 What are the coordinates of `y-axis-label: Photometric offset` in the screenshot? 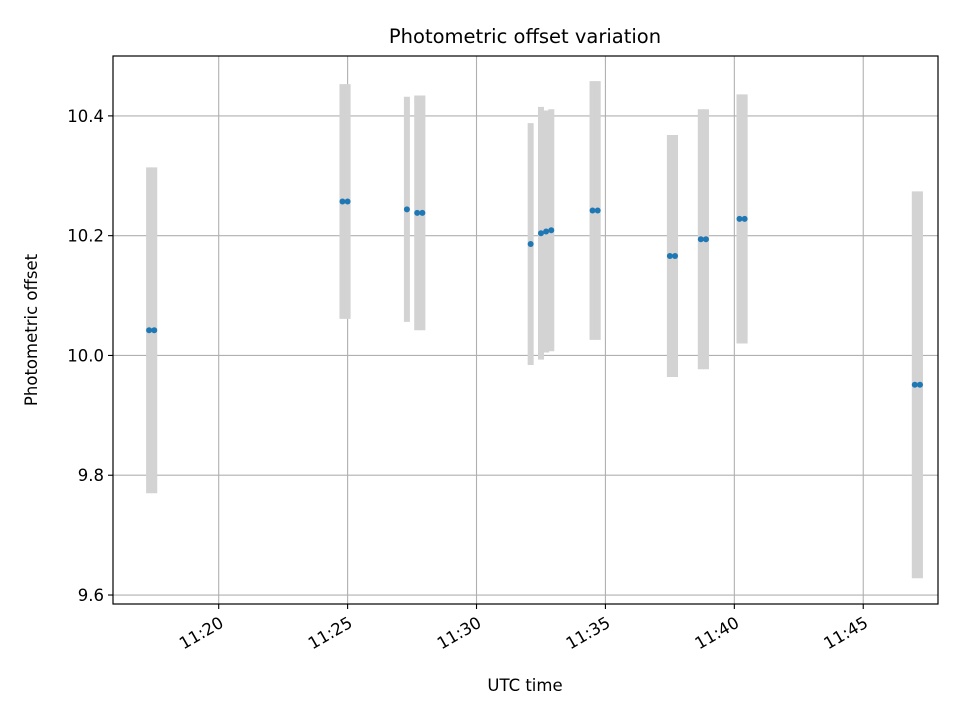 It's located at (31, 329).